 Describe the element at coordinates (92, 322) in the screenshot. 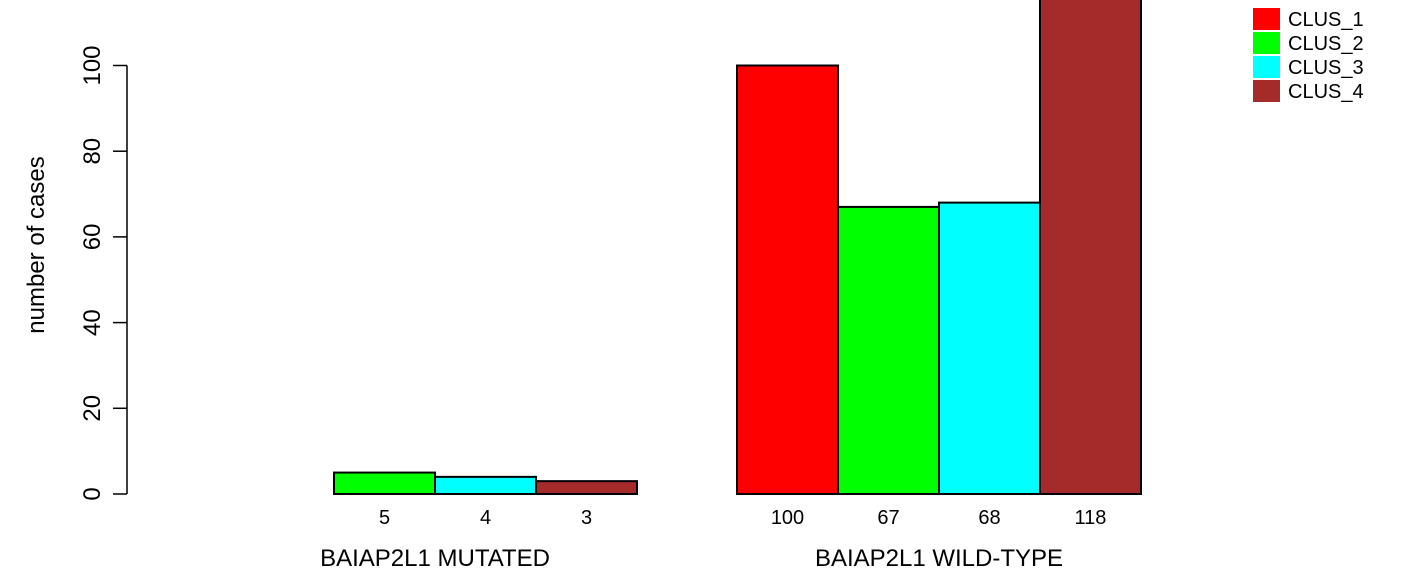

I see `y-tick-label: 40` at that location.